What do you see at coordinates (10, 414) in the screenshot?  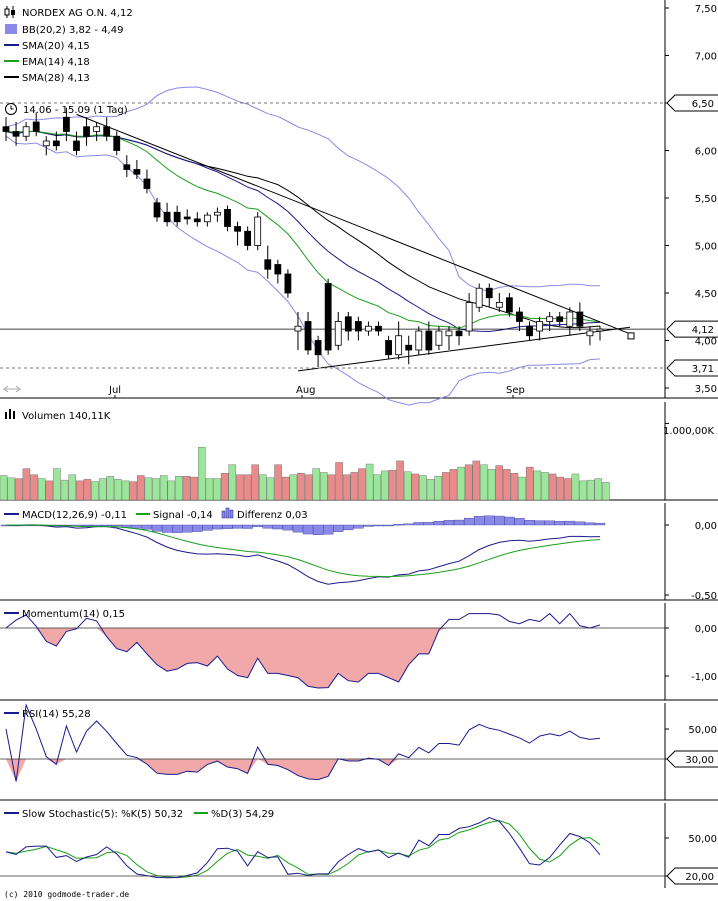 I see `volume-icon` at bounding box center [10, 414].